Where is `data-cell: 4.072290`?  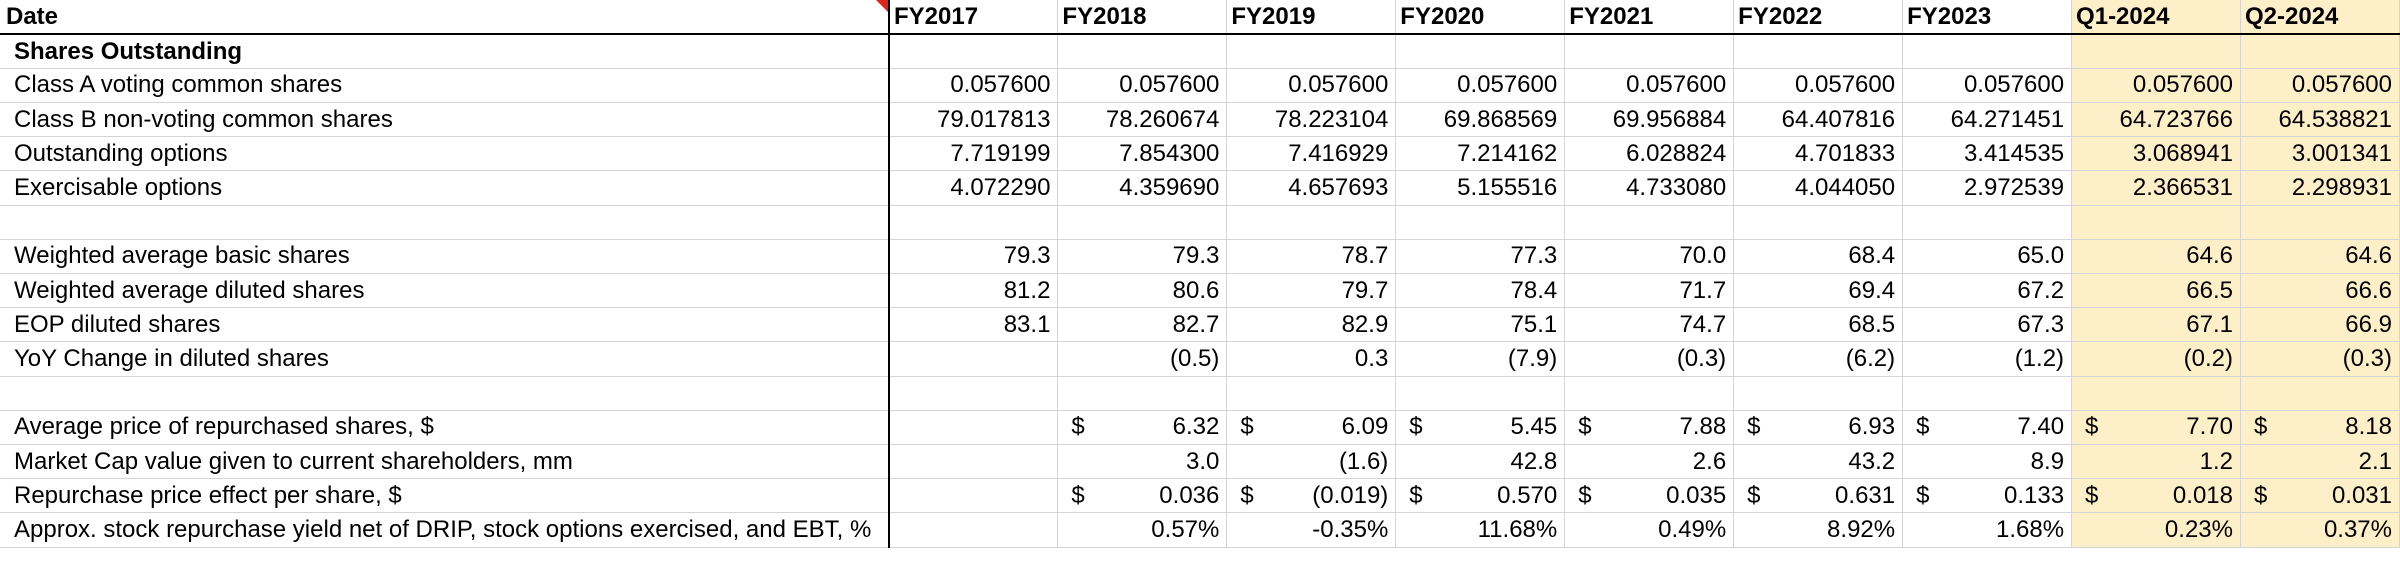
data-cell: 4.072290 is located at coordinates (973, 188).